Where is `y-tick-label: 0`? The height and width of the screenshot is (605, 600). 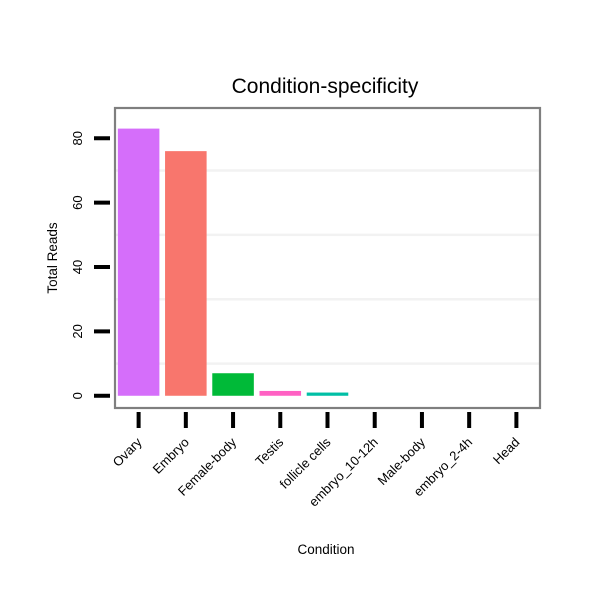
y-tick-label: 0 is located at coordinates (77, 395).